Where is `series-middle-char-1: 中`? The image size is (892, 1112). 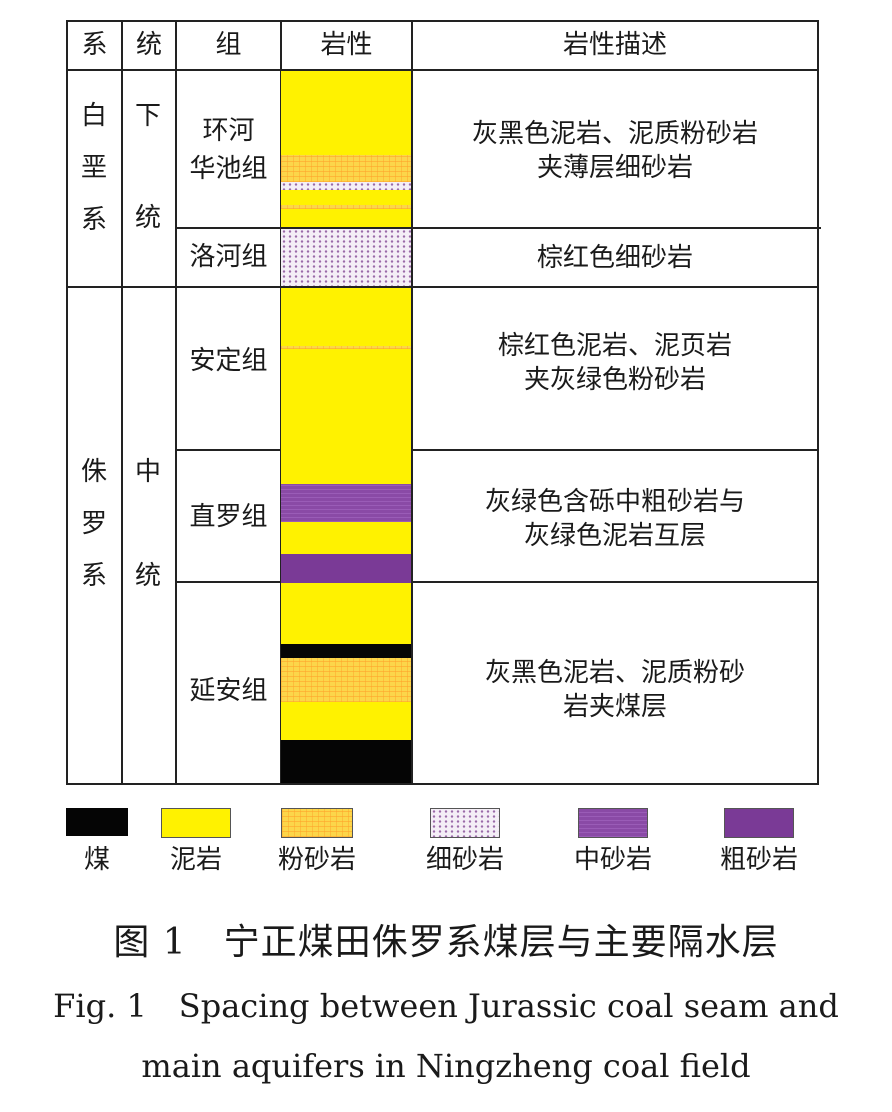 series-middle-char-1: 中 is located at coordinates (147, 472).